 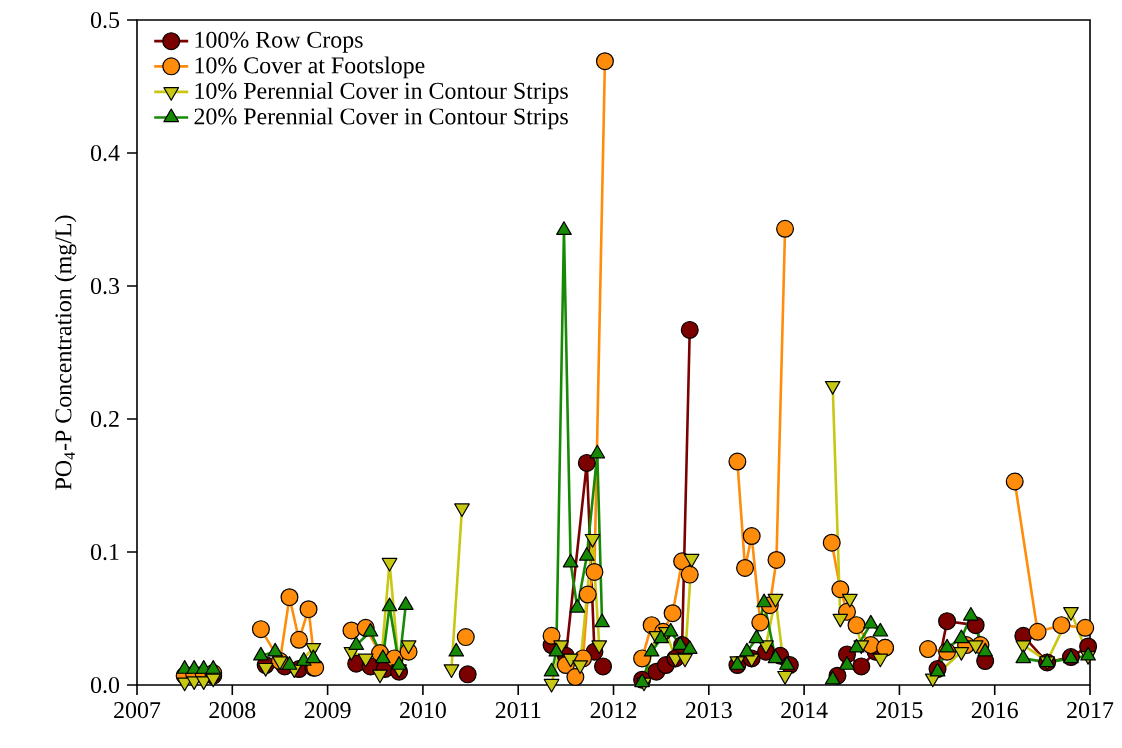 I want to click on y-tick-label: 0.3, so click(x=105, y=286).